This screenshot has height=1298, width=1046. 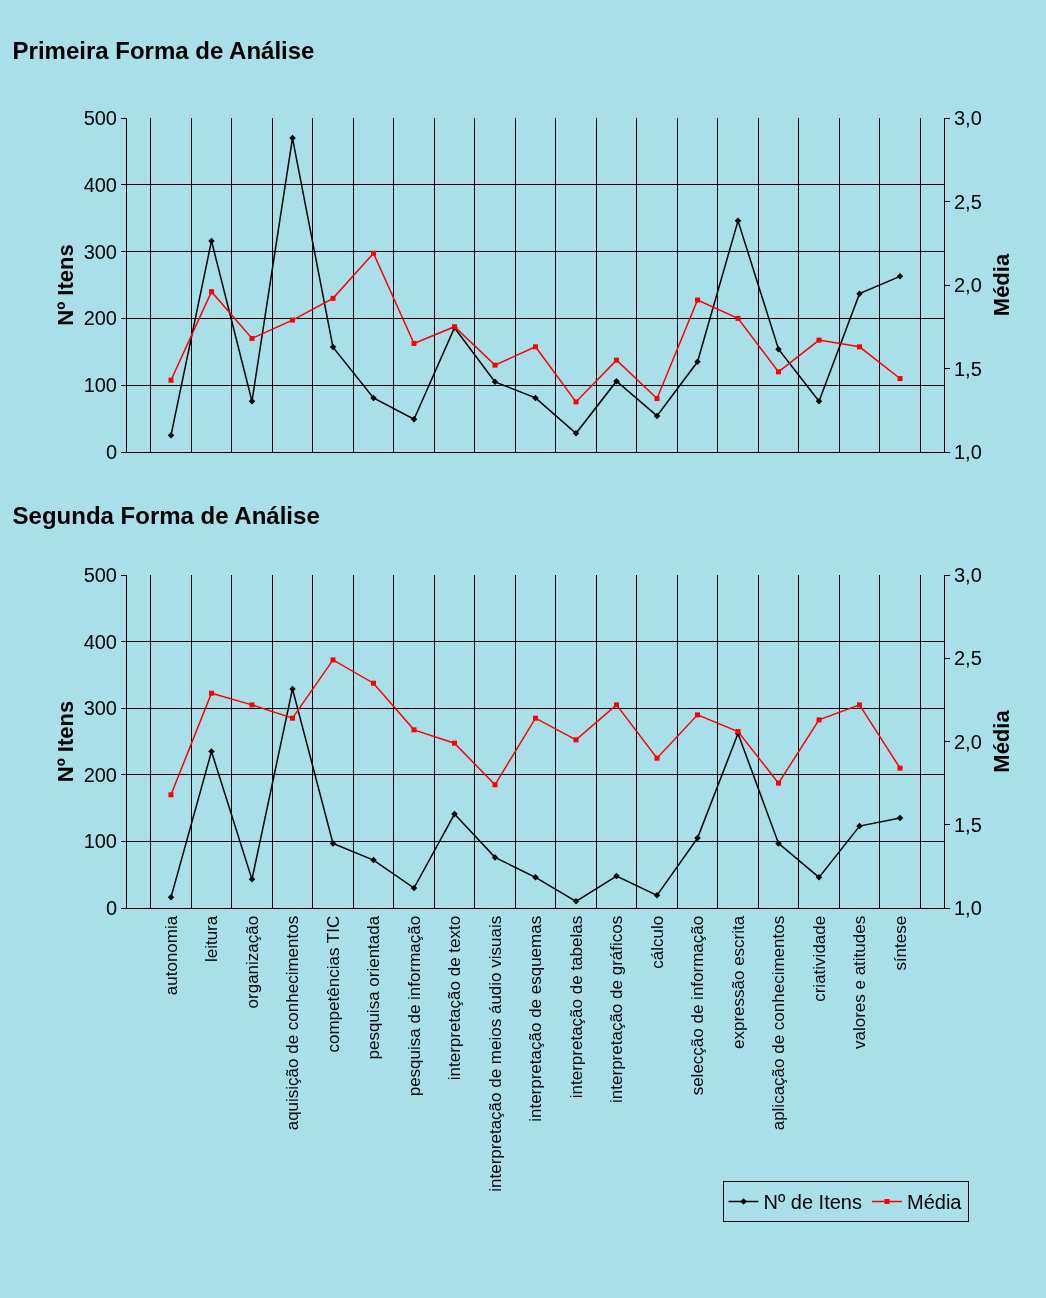 I want to click on x-tick-label: síntese, so click(x=900, y=943).